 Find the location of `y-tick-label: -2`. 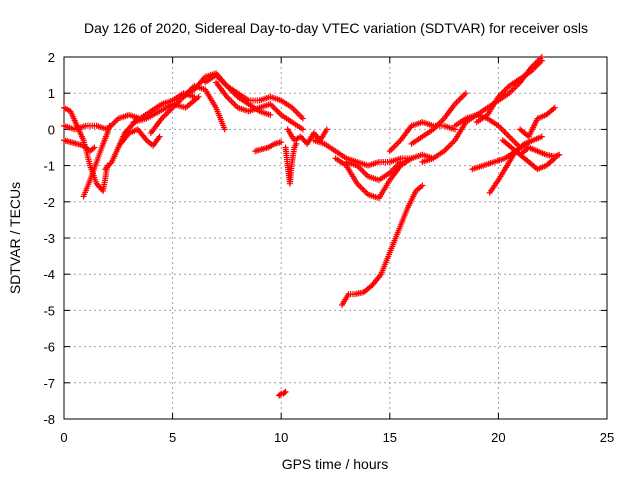

y-tick-label: -2 is located at coordinates (49, 202).